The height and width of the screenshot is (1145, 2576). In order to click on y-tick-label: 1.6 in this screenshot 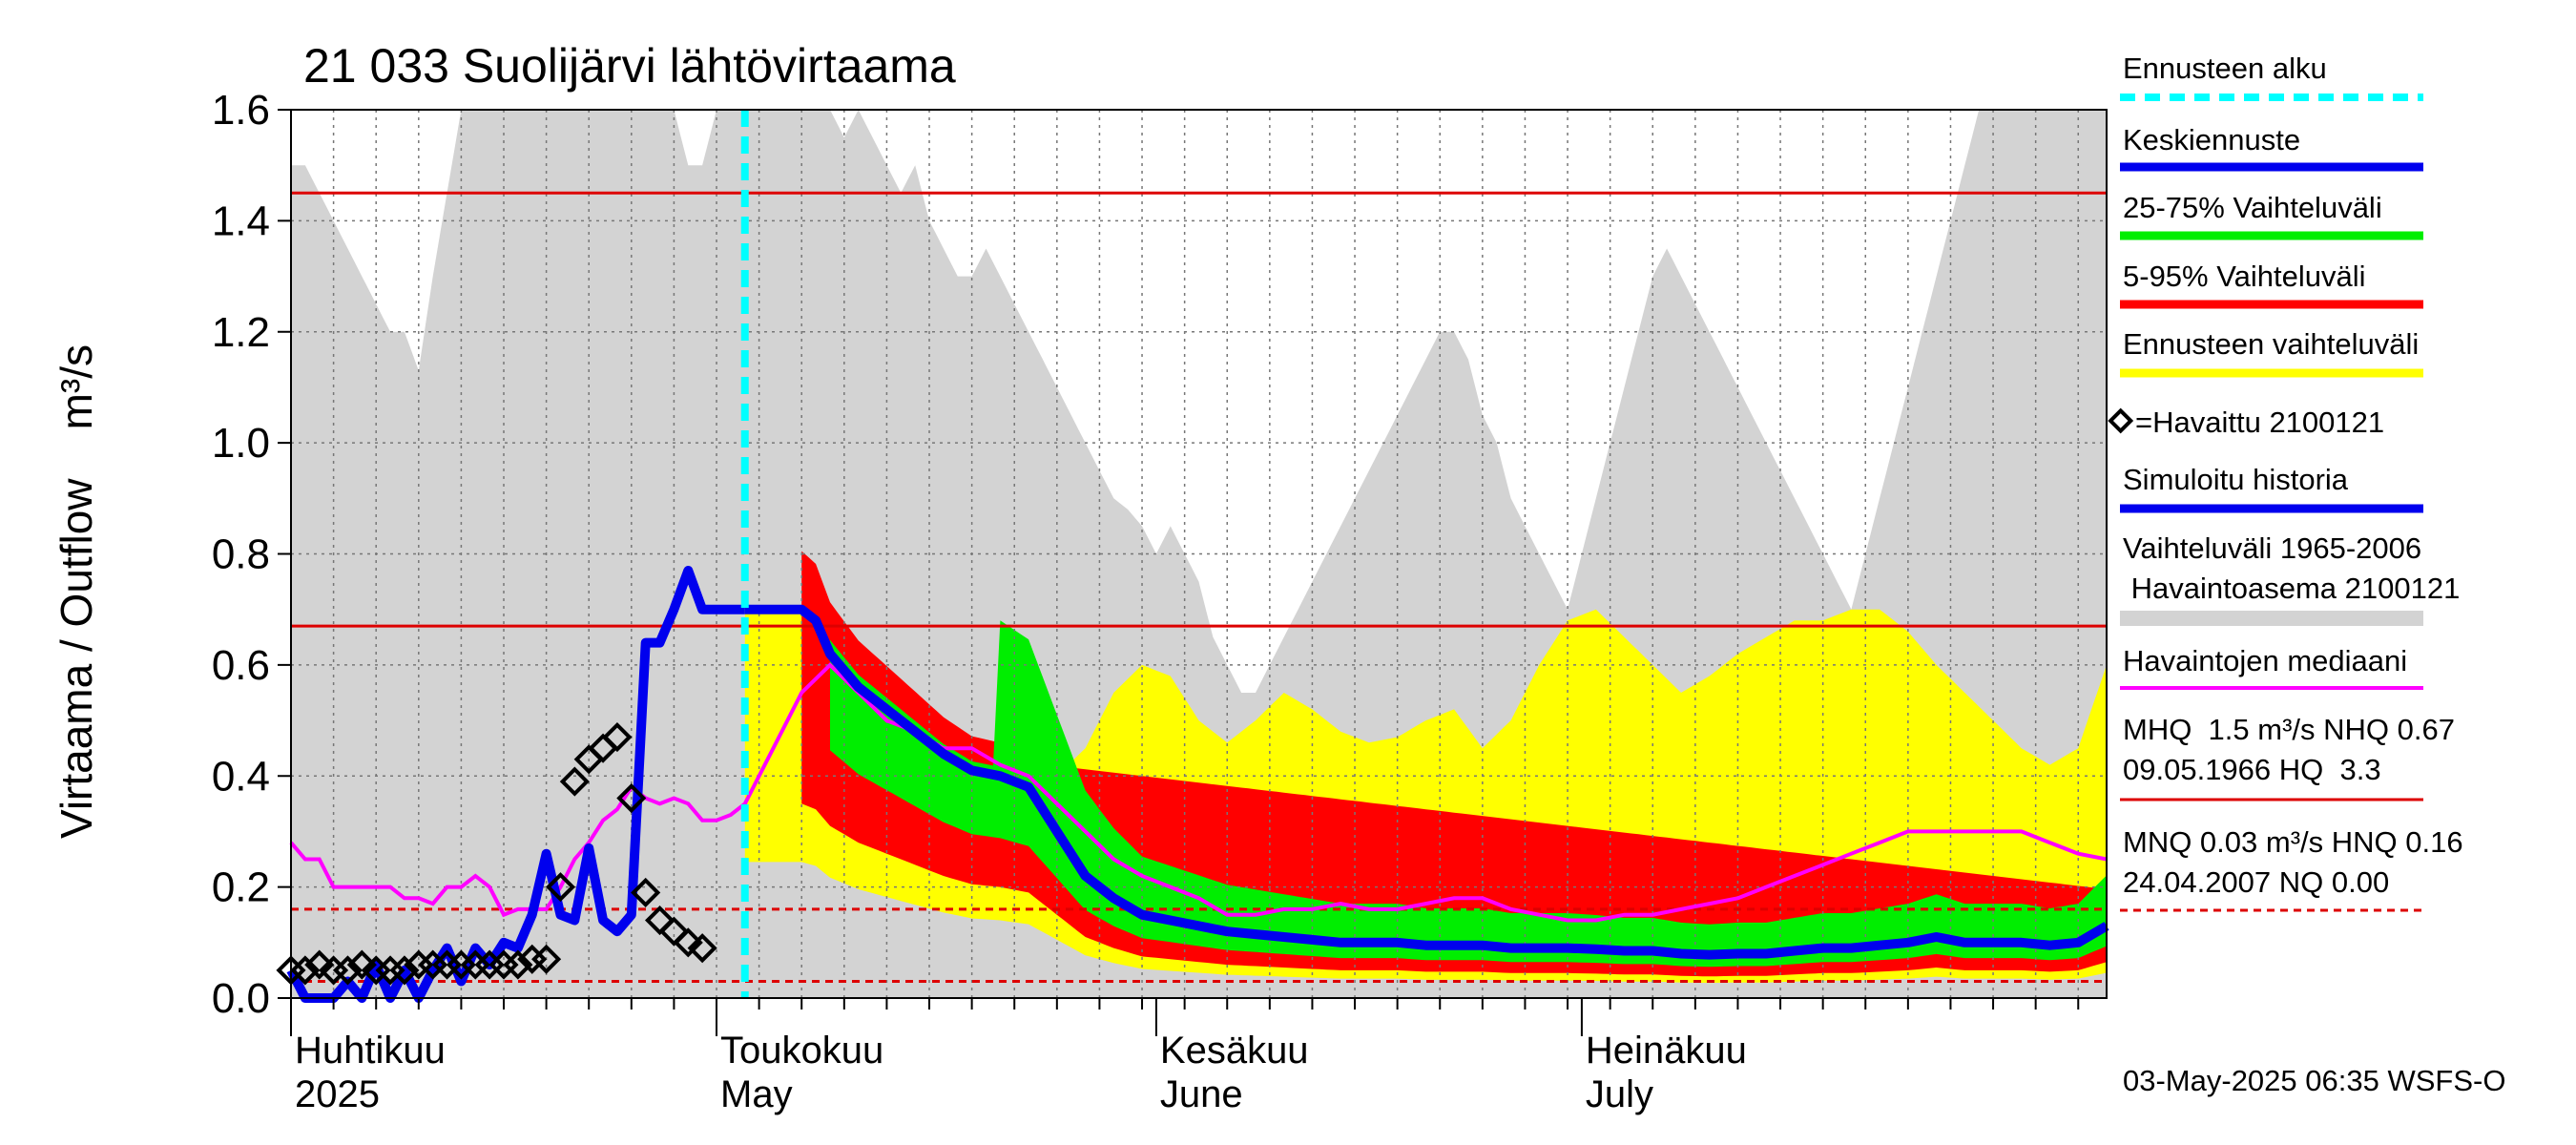, I will do `click(241, 110)`.